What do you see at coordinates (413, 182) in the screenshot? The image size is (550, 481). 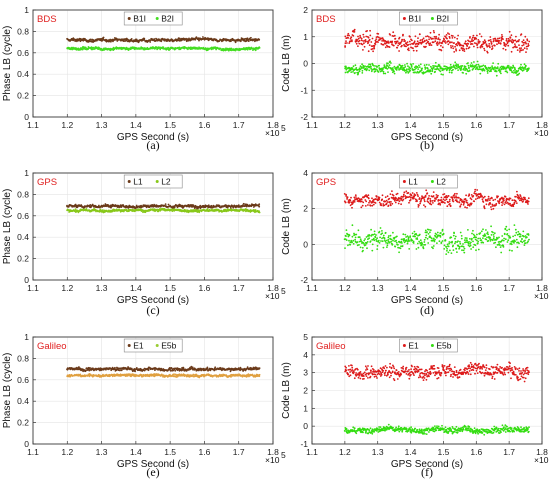 I see `legend-label: L1` at bounding box center [413, 182].